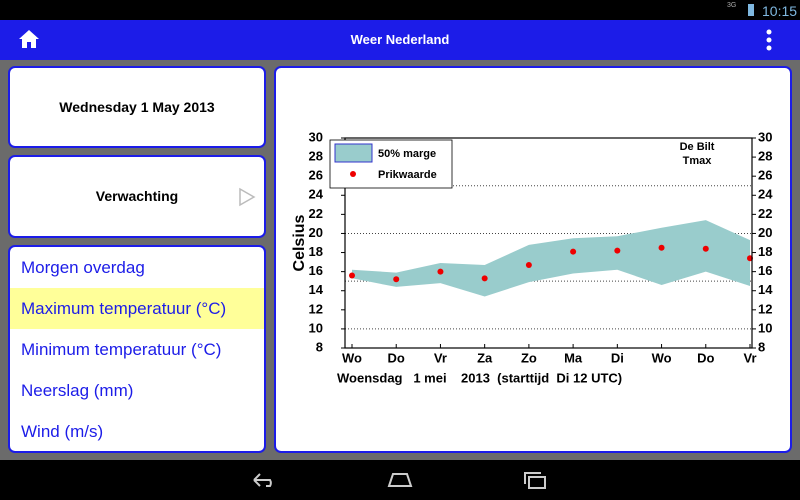 Image resolution: width=800 pixels, height=500 pixels. Describe the element at coordinates (765, 136) in the screenshot. I see `y2-tick-label: 30` at that location.